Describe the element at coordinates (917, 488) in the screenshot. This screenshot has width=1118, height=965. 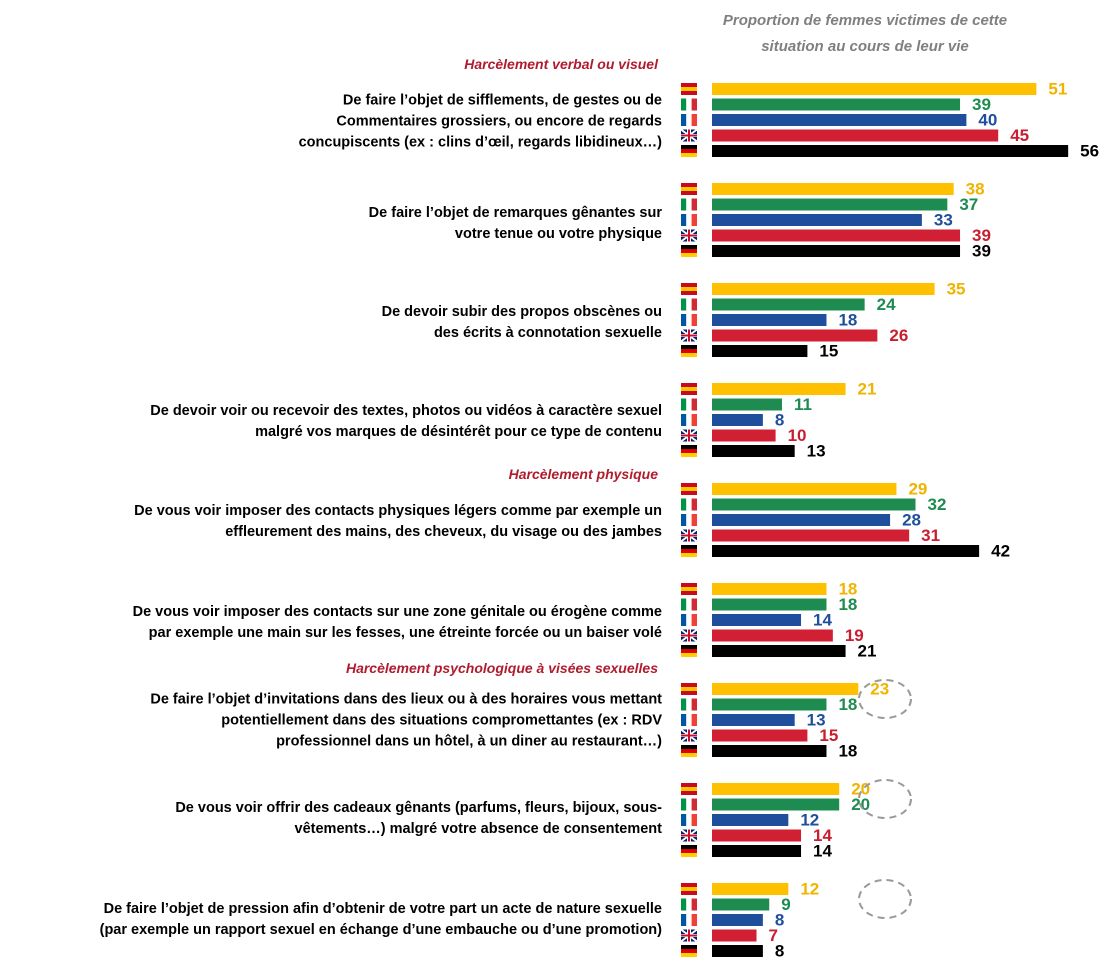
I see `value-label: 29` at that location.